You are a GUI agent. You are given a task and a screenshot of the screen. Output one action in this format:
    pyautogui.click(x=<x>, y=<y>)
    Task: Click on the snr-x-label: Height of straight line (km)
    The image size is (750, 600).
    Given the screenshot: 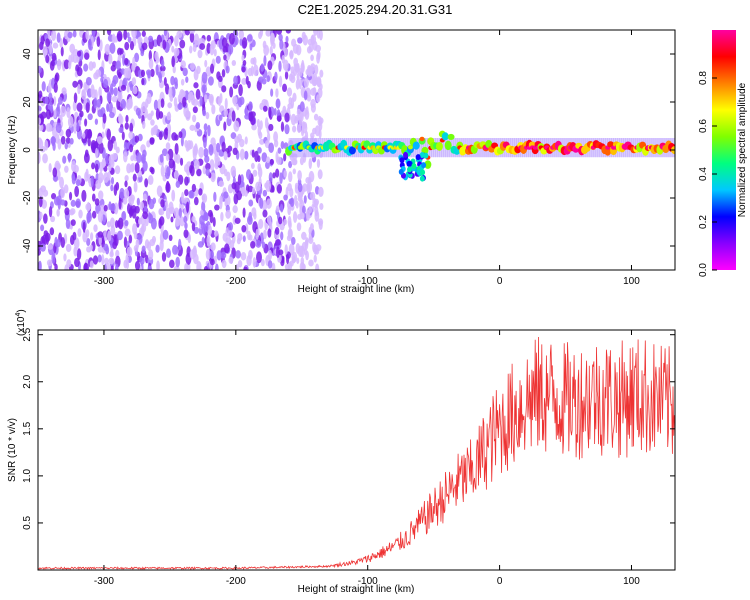 What is the action you would take?
    pyautogui.click(x=356, y=589)
    